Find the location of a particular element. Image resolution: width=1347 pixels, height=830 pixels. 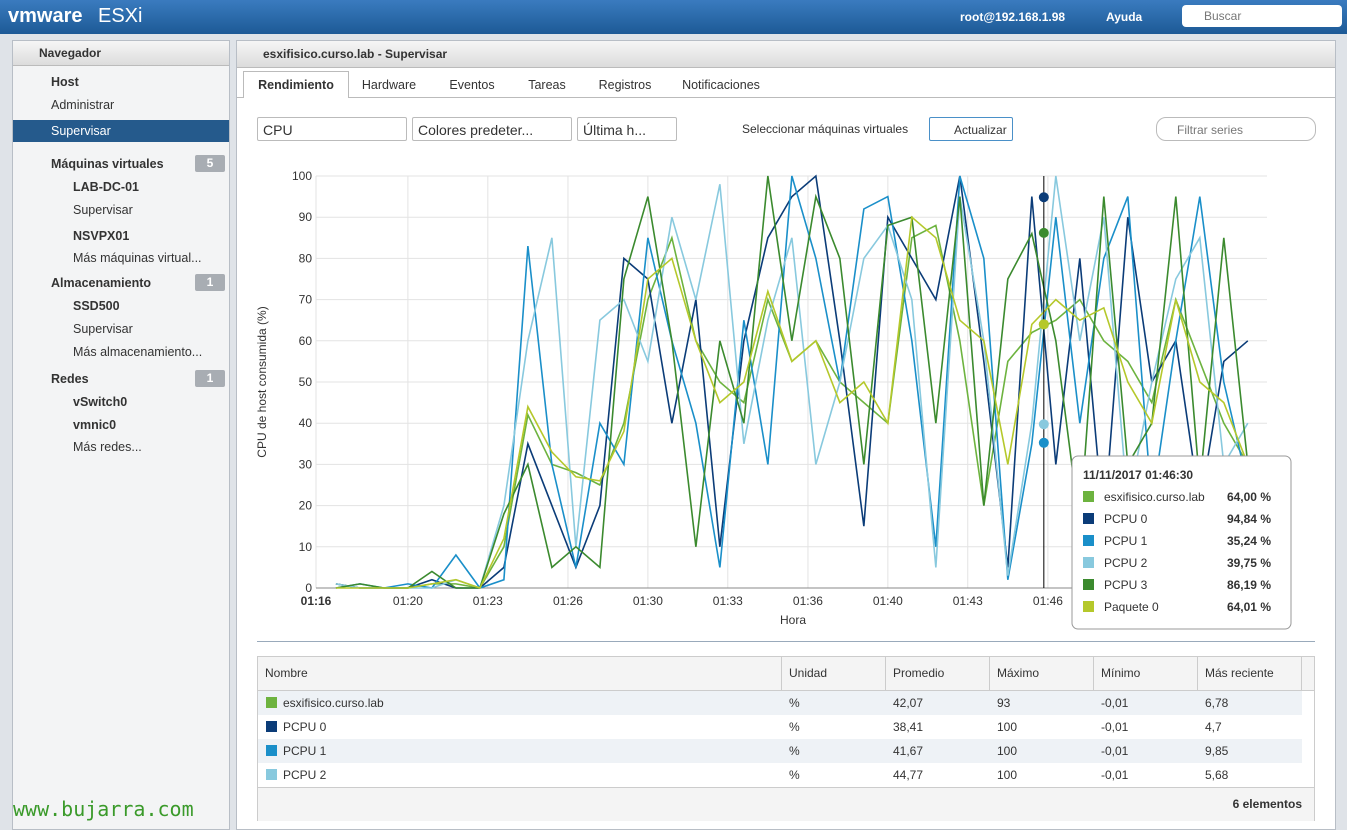

column-header: Unidad is located at coordinates (834, 673).